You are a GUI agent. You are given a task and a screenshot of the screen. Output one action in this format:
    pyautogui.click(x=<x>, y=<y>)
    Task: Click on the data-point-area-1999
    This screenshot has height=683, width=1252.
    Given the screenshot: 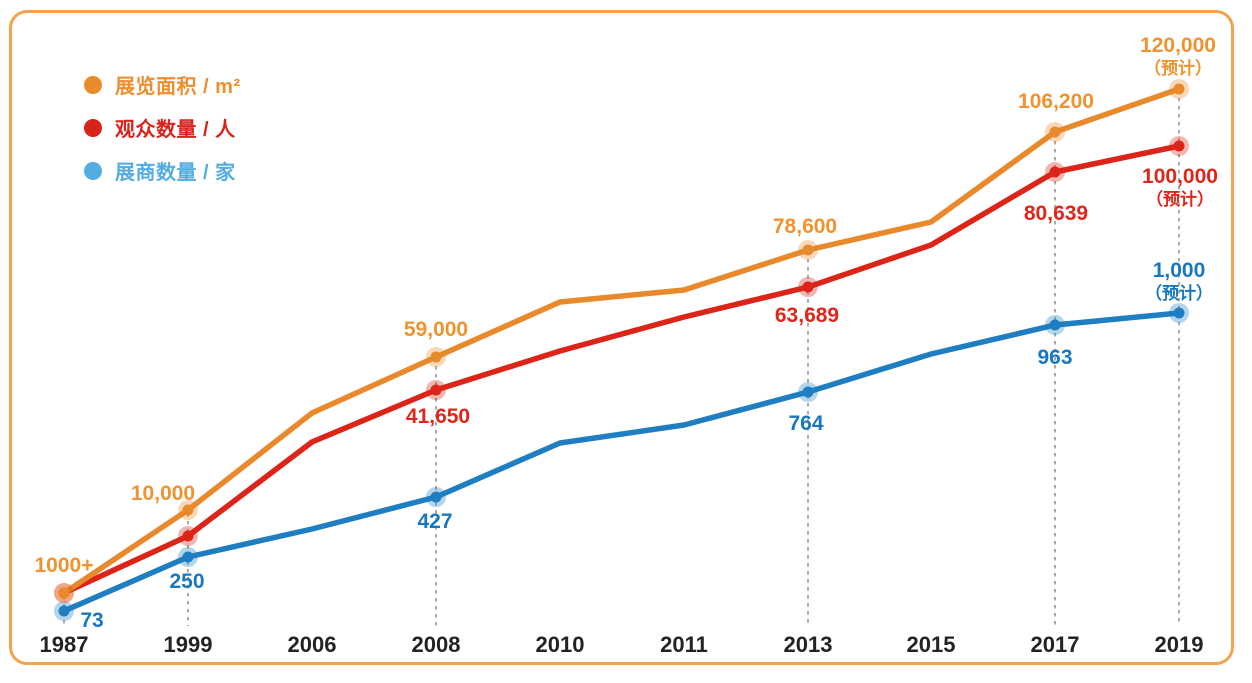 What is the action you would take?
    pyautogui.click(x=188, y=510)
    